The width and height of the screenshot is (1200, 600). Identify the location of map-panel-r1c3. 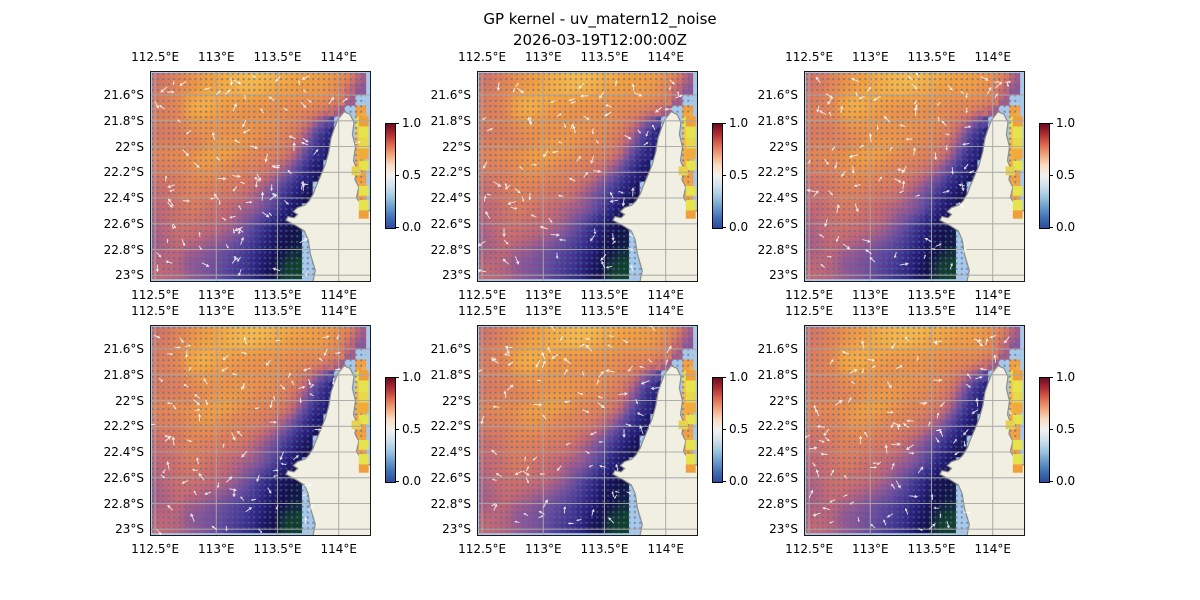
(914, 176).